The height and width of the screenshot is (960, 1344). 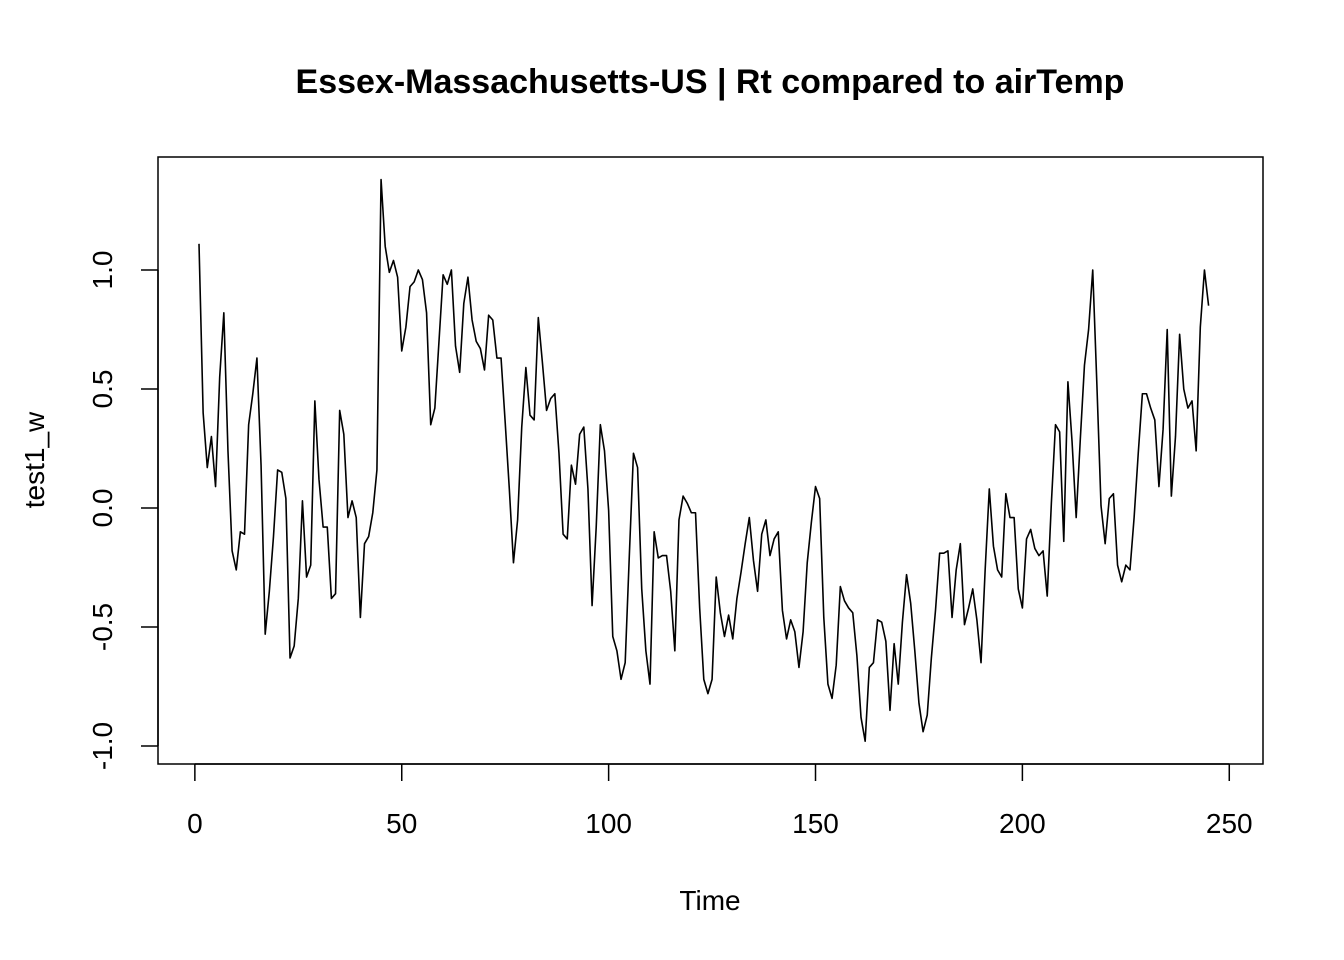 I want to click on y-tick-label: -1.0, so click(x=102, y=746).